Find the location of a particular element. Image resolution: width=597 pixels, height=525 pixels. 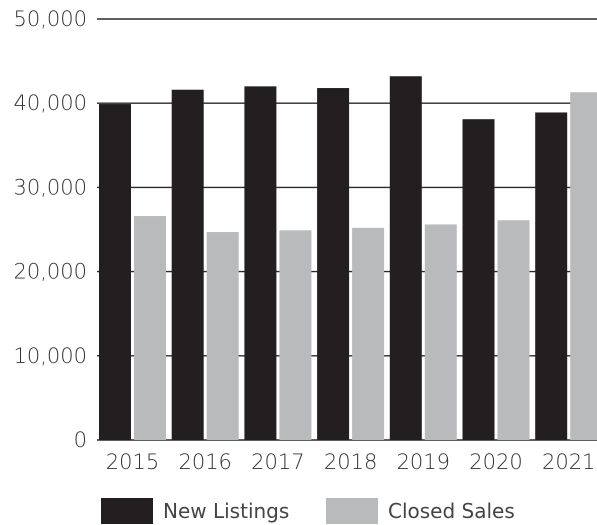

legend-swatch-closed-sales is located at coordinates (352, 511).